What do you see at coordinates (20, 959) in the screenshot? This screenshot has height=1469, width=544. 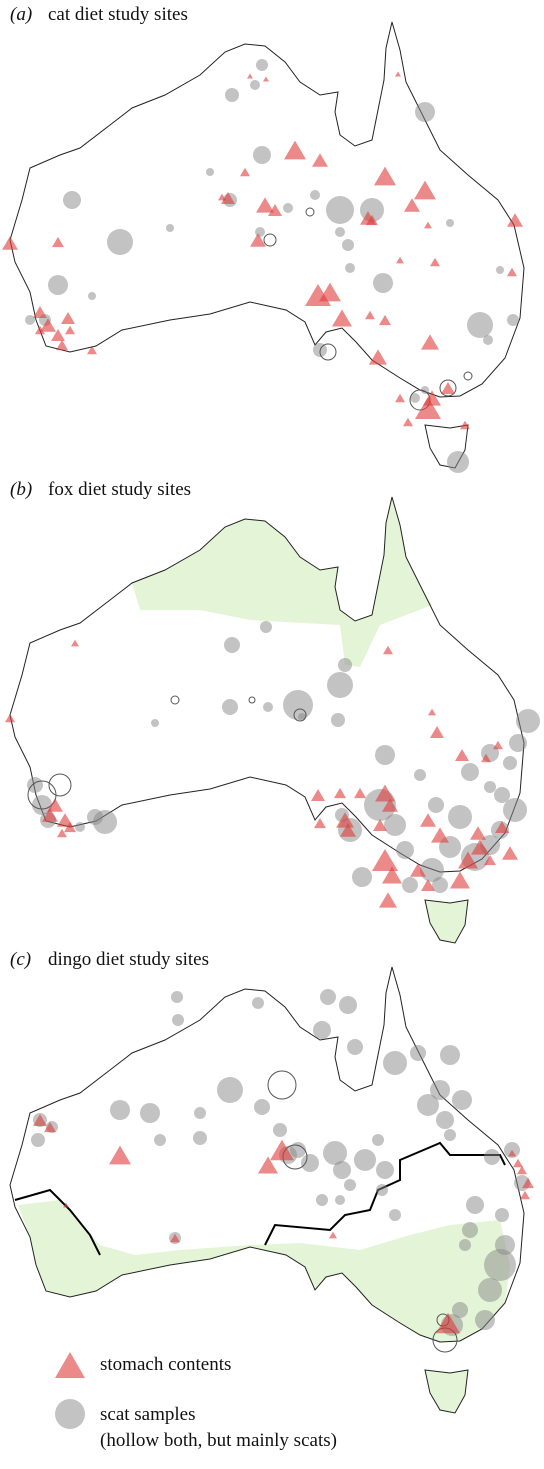 I see `panel-label: (c)` at bounding box center [20, 959].